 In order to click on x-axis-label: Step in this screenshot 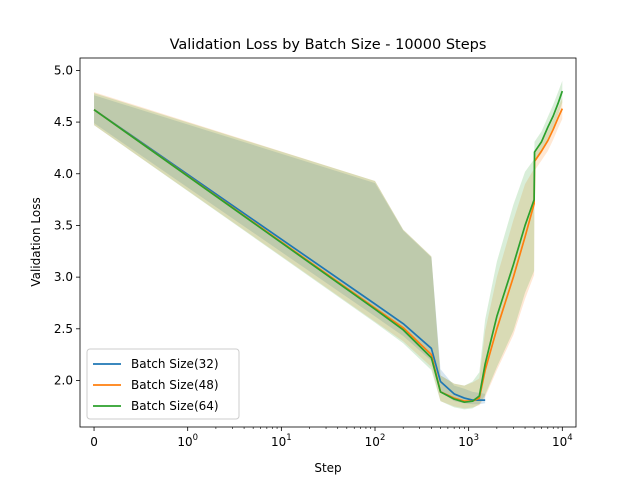, I will do `click(327, 468)`.